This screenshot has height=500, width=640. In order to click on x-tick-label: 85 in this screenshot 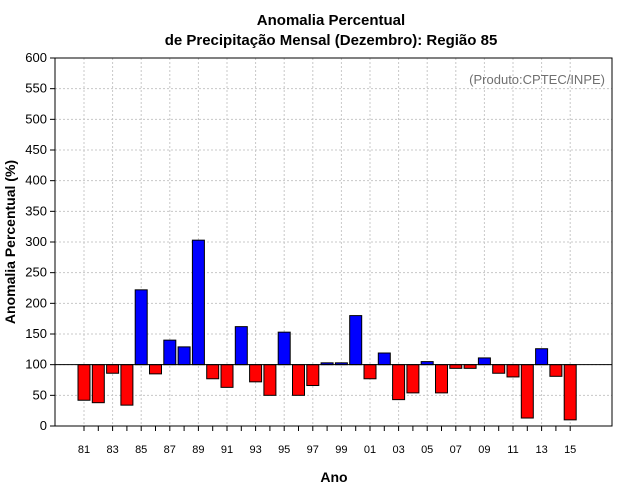, I will do `click(141, 450)`.